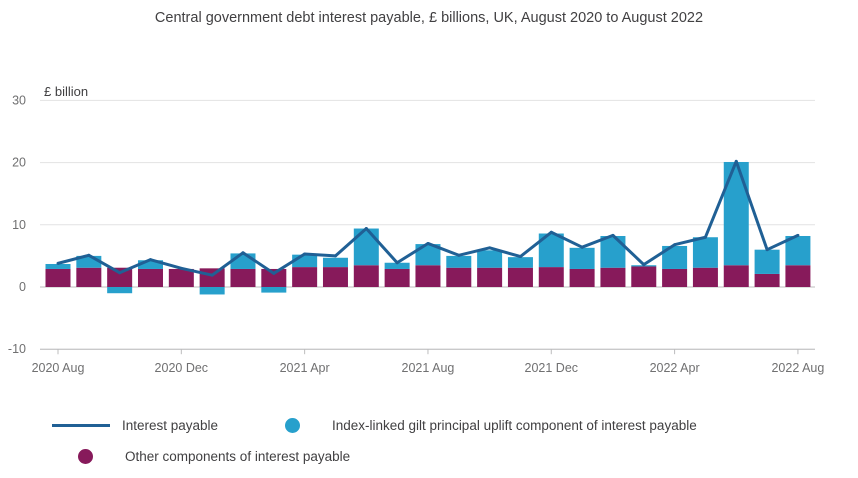 Image resolution: width=858 pixels, height=478 pixels. What do you see at coordinates (17, 349) in the screenshot?
I see `y-tick-label: -10` at bounding box center [17, 349].